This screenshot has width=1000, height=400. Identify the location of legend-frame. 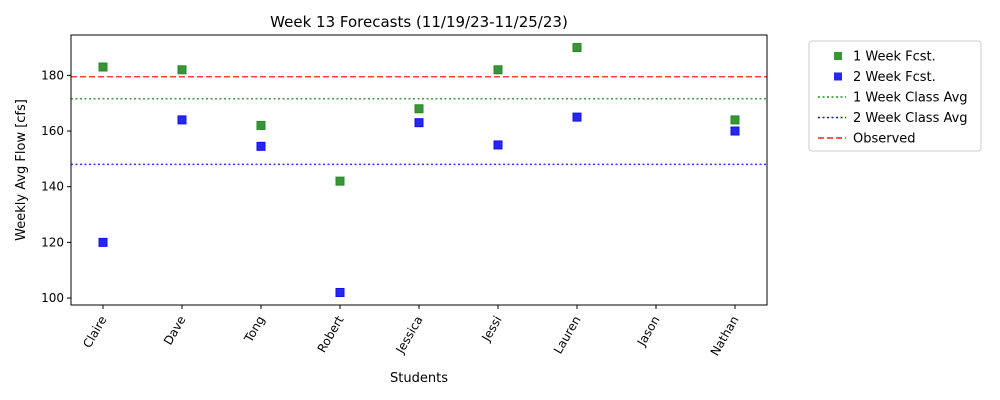
(895, 96).